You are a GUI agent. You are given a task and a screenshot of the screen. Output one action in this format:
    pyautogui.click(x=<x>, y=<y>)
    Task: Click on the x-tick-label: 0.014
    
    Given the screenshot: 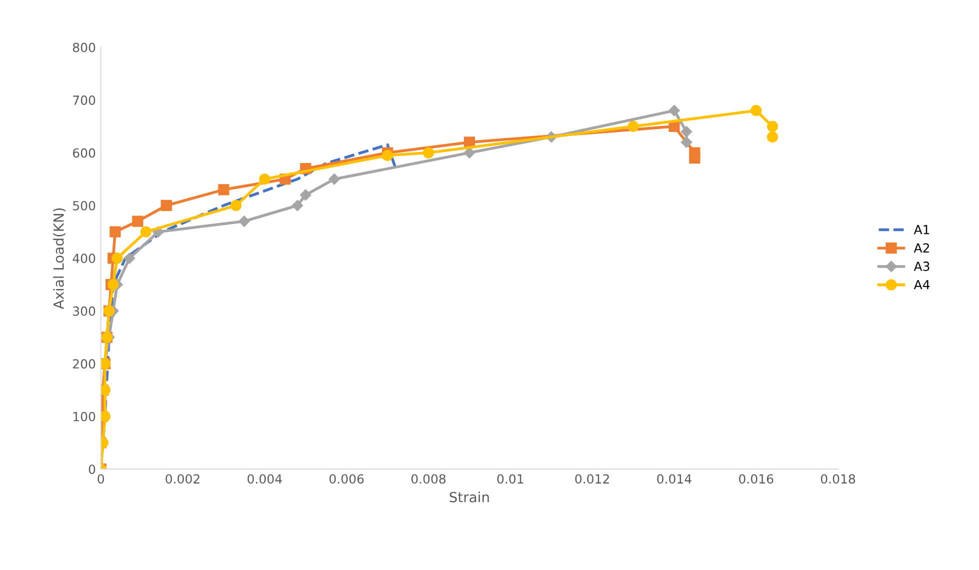 What is the action you would take?
    pyautogui.click(x=674, y=479)
    